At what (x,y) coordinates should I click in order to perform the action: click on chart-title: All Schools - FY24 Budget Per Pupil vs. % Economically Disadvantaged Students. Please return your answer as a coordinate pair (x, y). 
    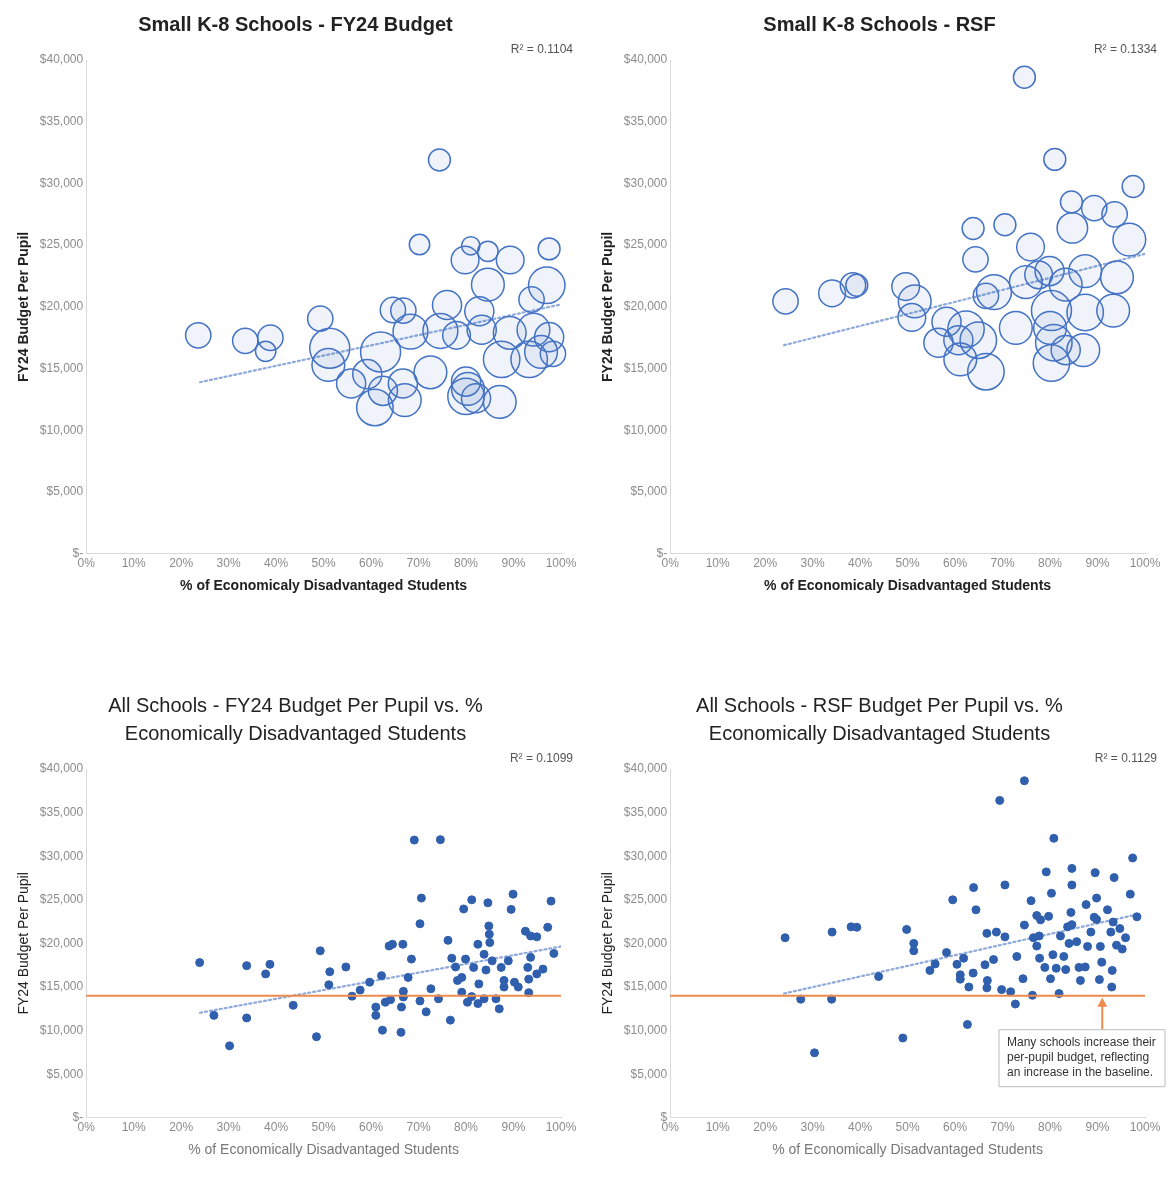
    Looking at the image, I should click on (295, 719).